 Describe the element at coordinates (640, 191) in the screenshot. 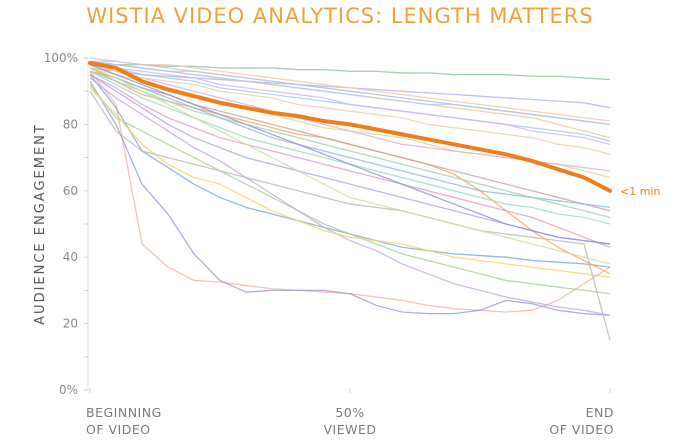

I see `series-annotation-label: <1 min` at that location.